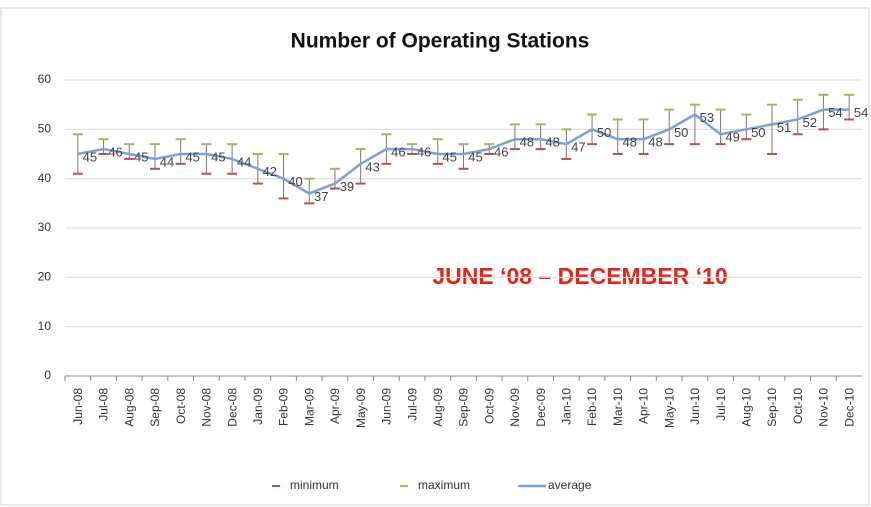 The width and height of the screenshot is (871, 507). What do you see at coordinates (618, 407) in the screenshot?
I see `x-tick-label: Mar-10` at bounding box center [618, 407].